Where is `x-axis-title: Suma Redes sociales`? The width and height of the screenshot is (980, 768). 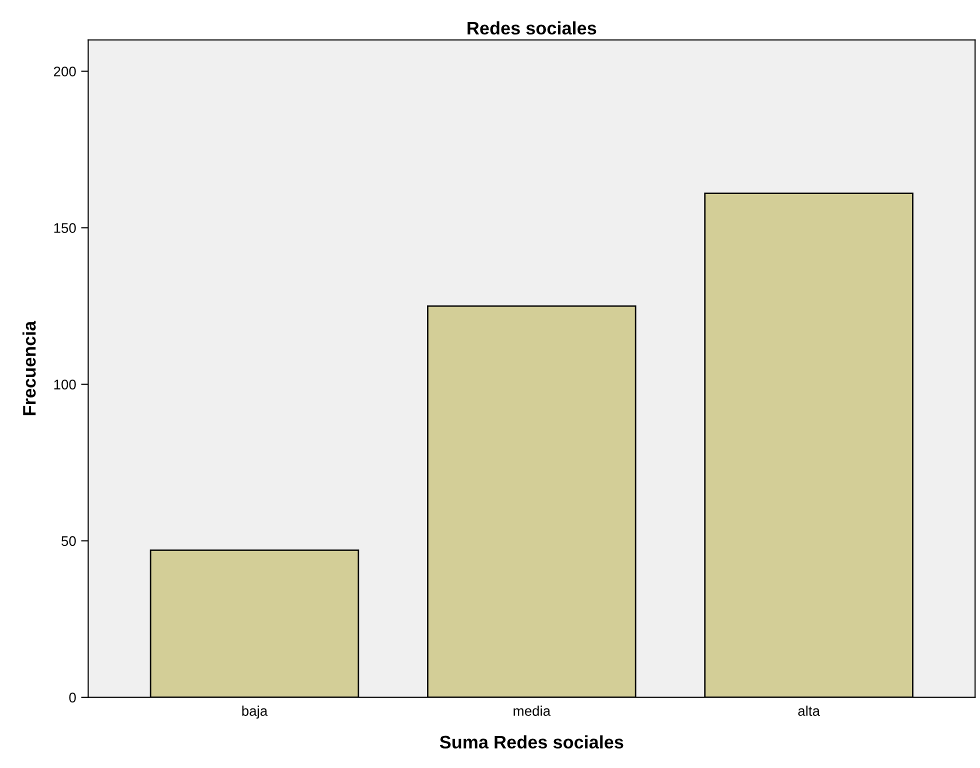
x-axis-title: Suma Redes sociales is located at coordinates (532, 742).